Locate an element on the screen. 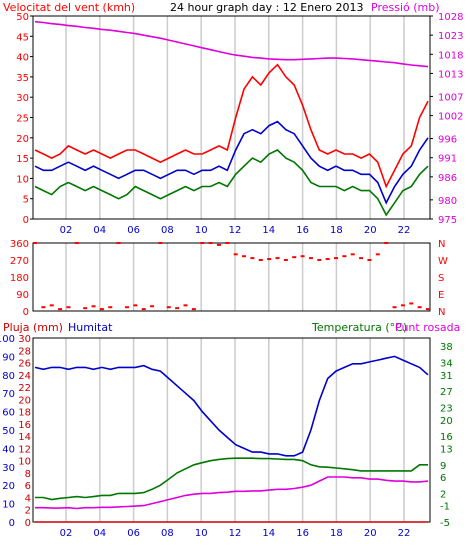 Image resolution: width=470 pixels, height=559 pixels. y-tick-label-humidity: 80 is located at coordinates (8, 376).